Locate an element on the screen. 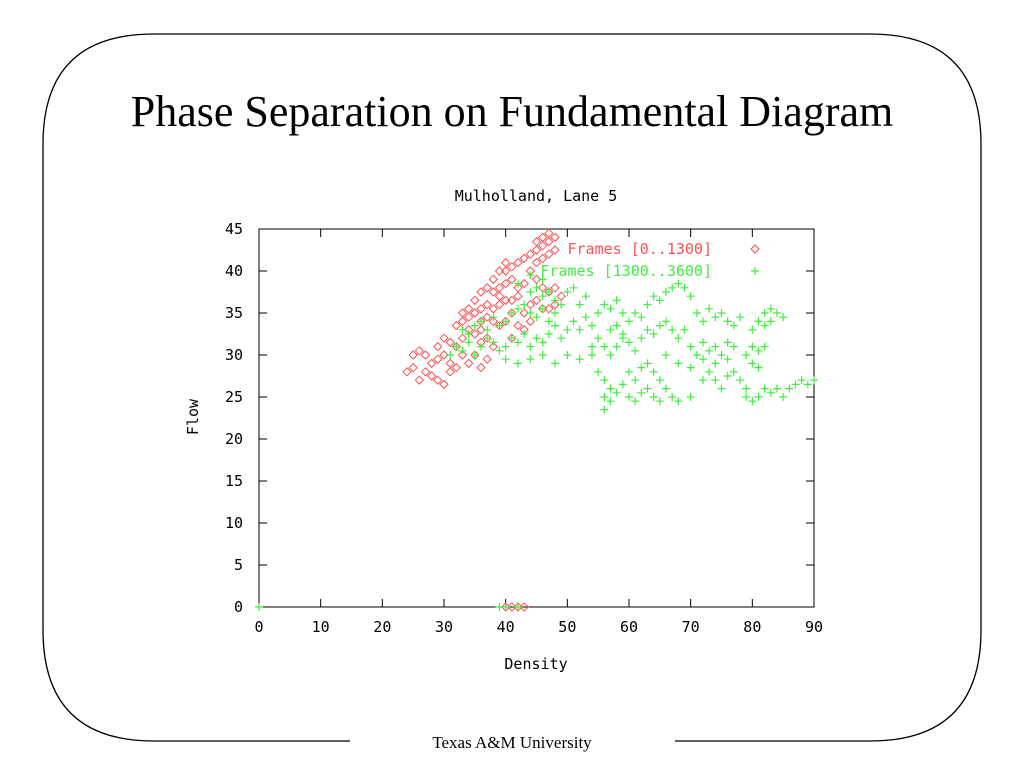  x-axis-label: Density is located at coordinates (535, 664).